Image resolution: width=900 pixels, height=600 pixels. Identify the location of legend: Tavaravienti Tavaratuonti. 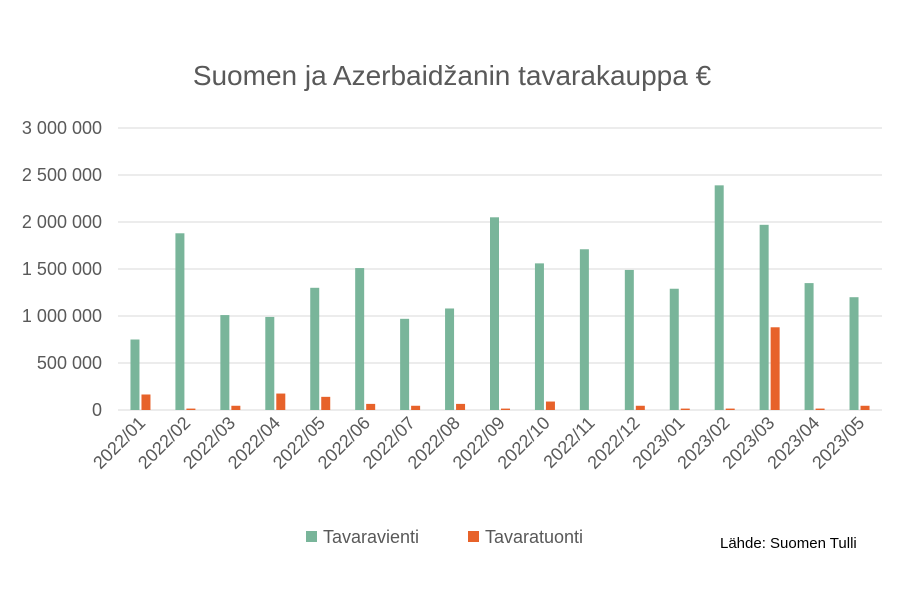
(444, 537).